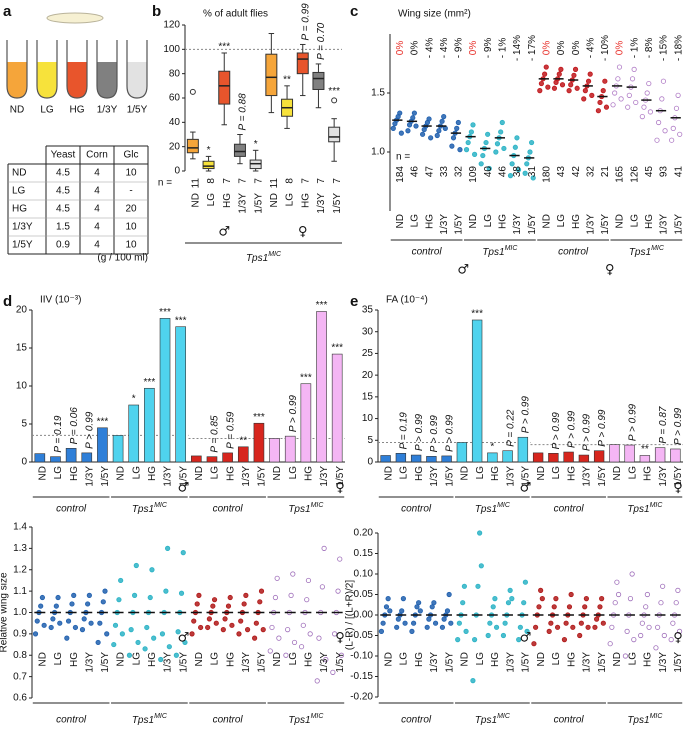  What do you see at coordinates (459, 224) in the screenshot?
I see `x-tick-label: 1/5Y` at bounding box center [459, 224].